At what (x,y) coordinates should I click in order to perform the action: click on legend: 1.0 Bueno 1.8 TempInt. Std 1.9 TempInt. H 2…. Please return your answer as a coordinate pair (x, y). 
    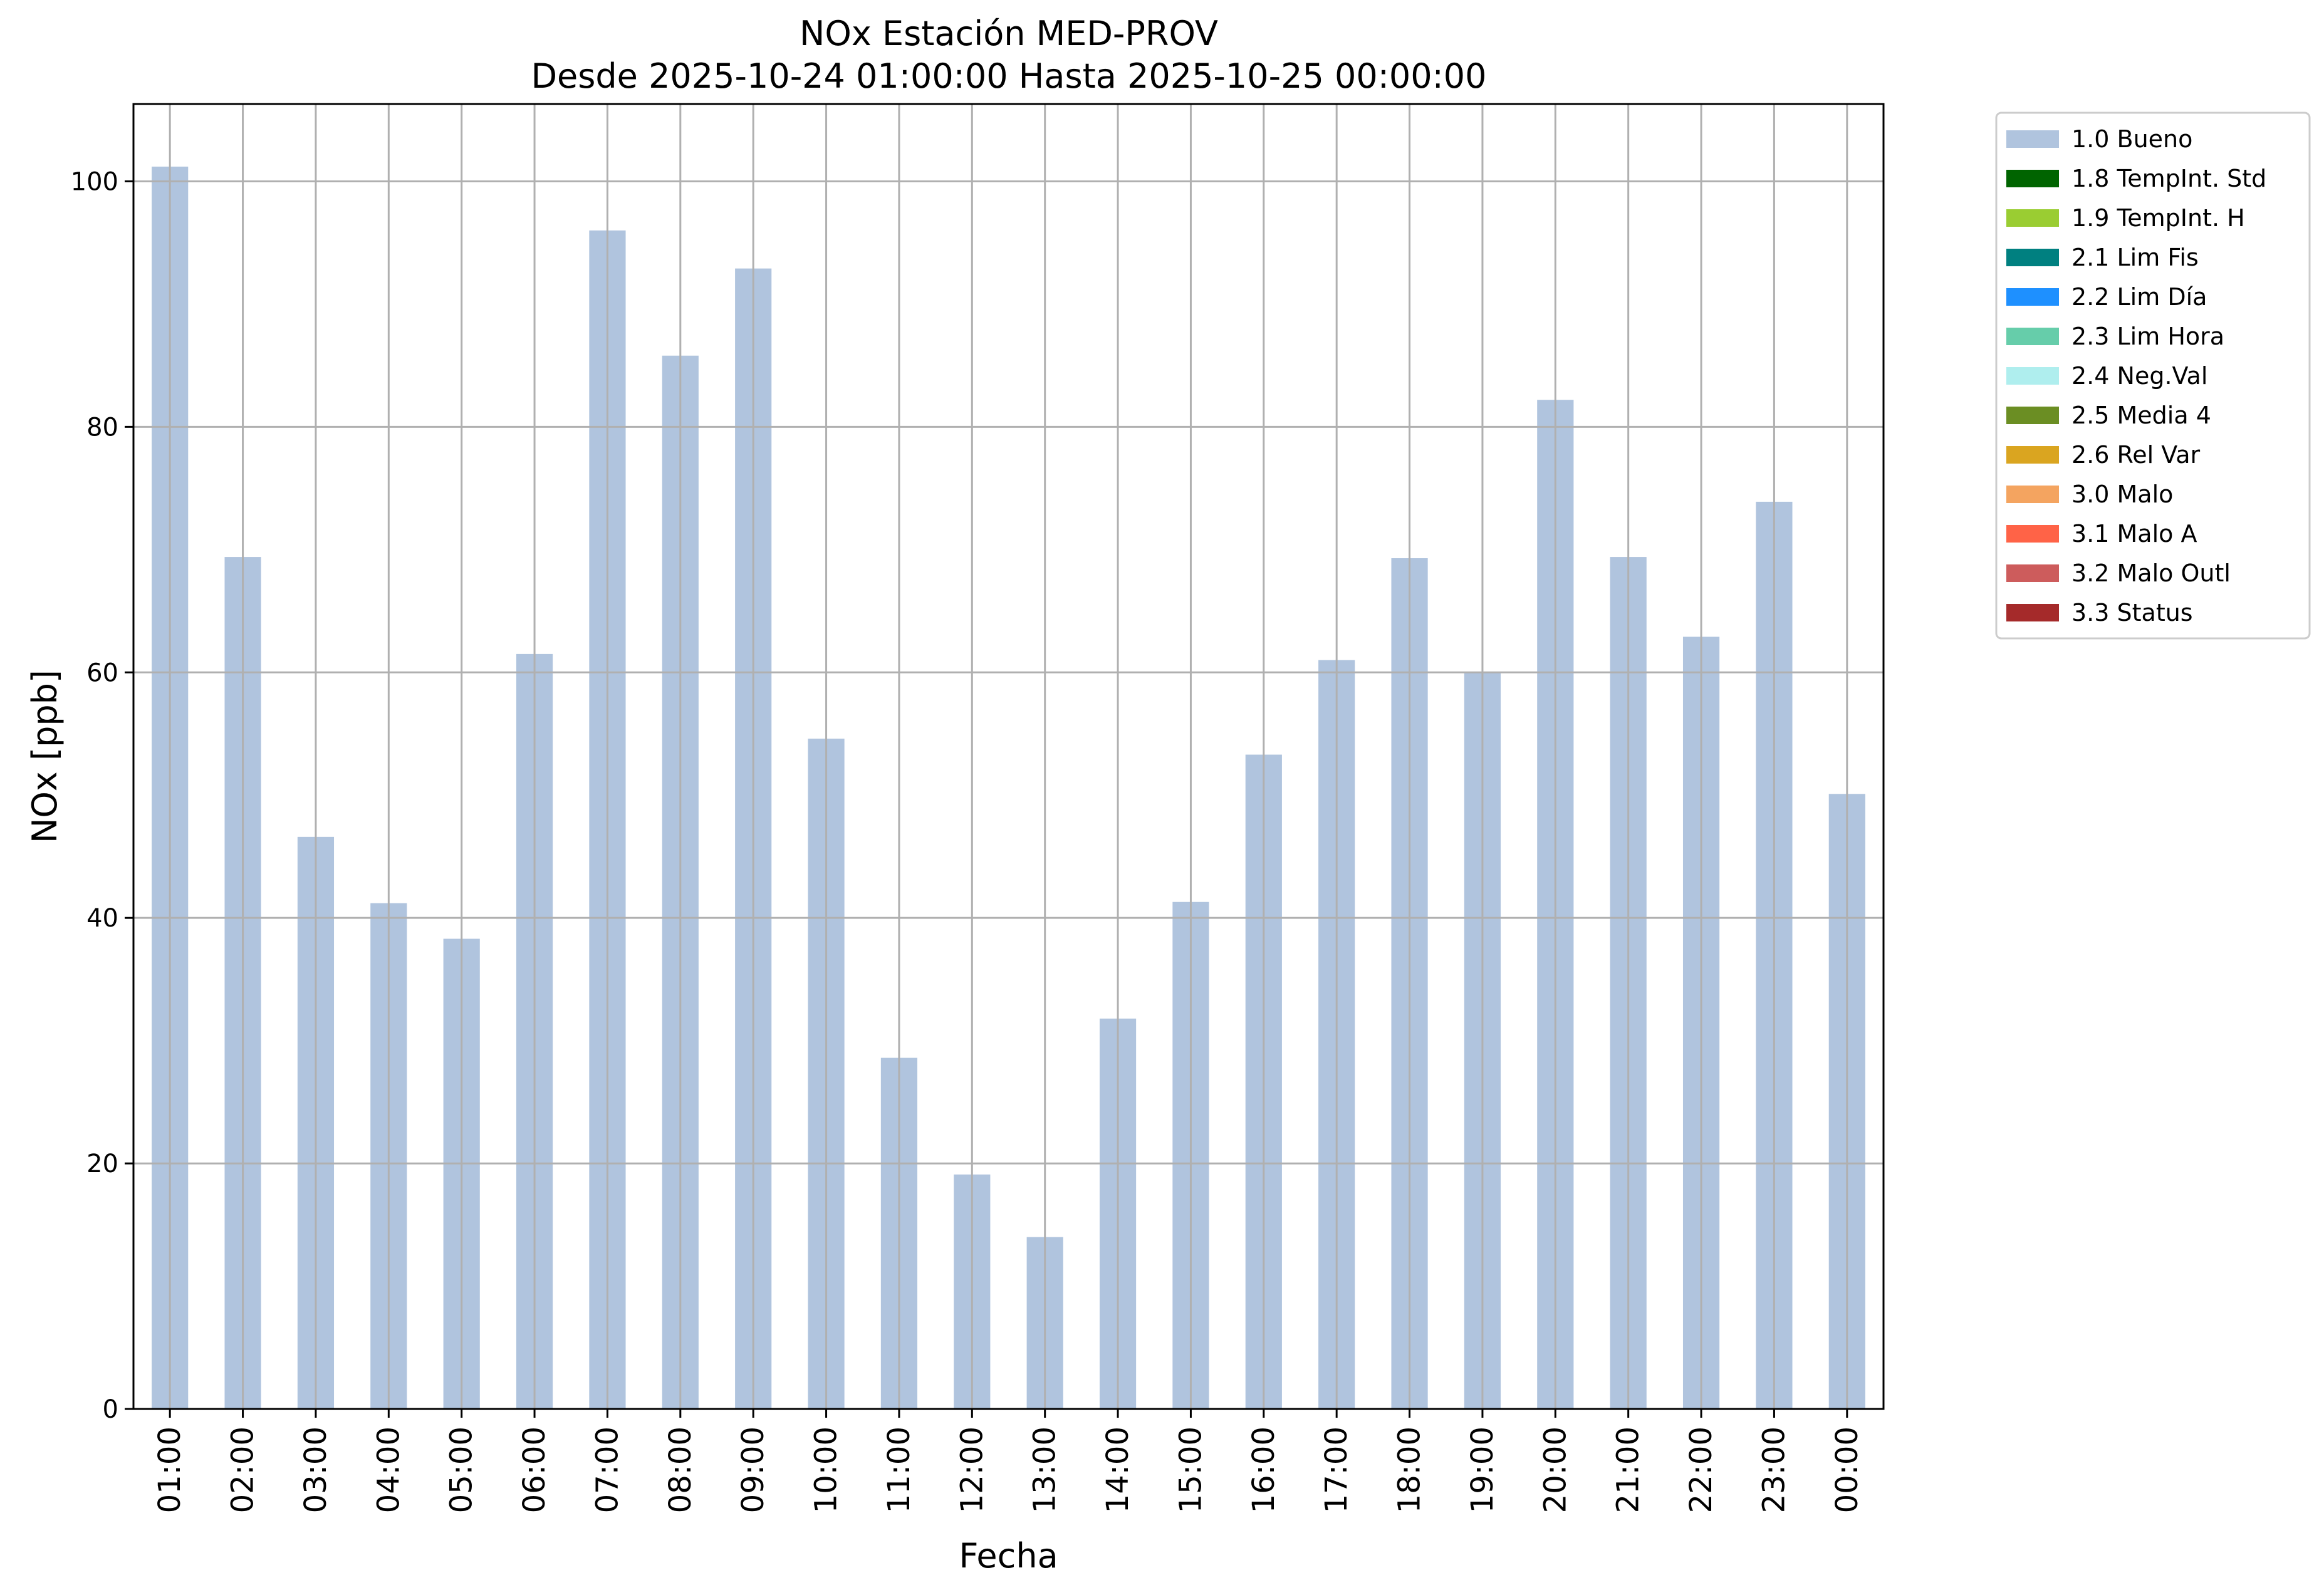
    Looking at the image, I should click on (2153, 376).